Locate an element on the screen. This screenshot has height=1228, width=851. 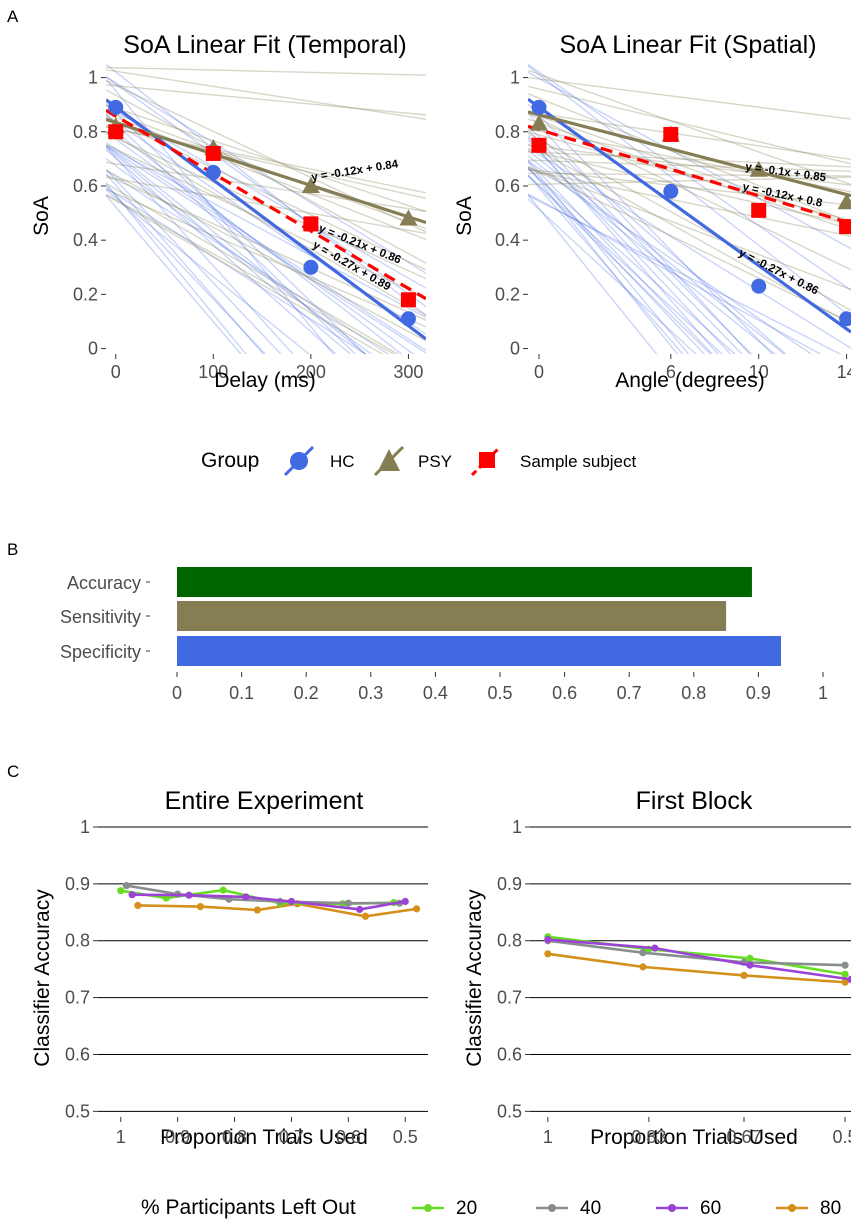
group-legend: Group HC PSY Sample subject is located at coordinates (419, 461).